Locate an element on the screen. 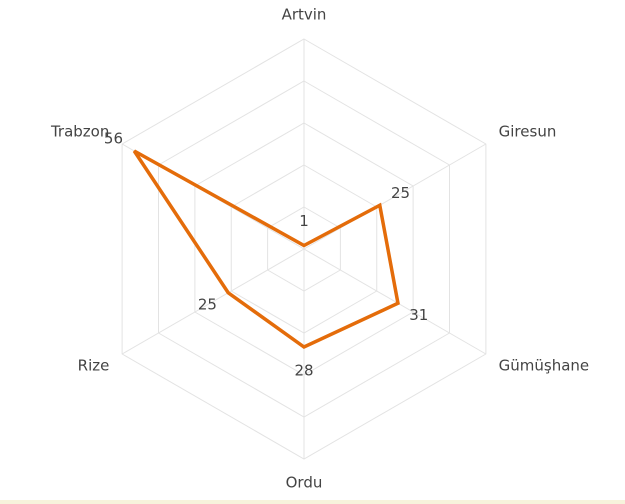 This screenshot has width=625, height=504. category-label: Giresun is located at coordinates (528, 132).